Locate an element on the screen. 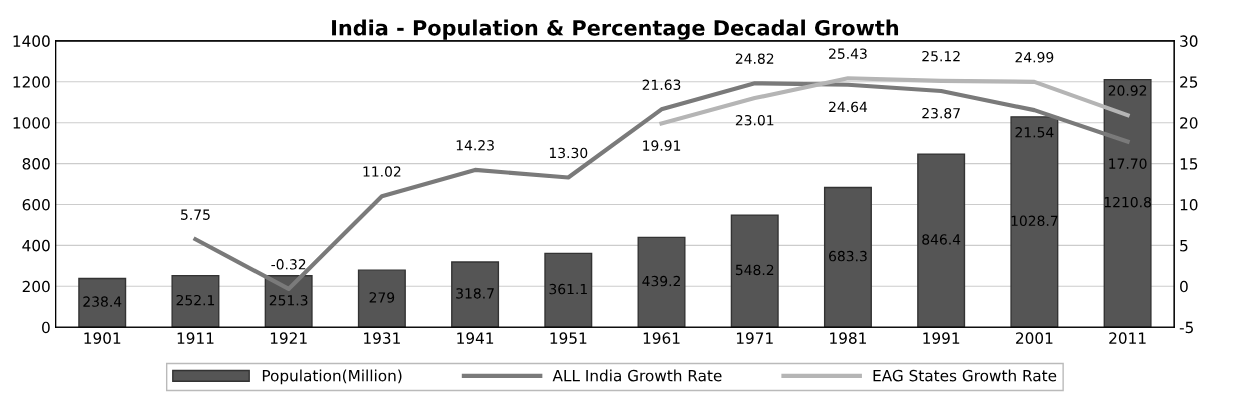 This screenshot has height=409, width=1236. data-label: 1210.8 is located at coordinates (1127, 202).